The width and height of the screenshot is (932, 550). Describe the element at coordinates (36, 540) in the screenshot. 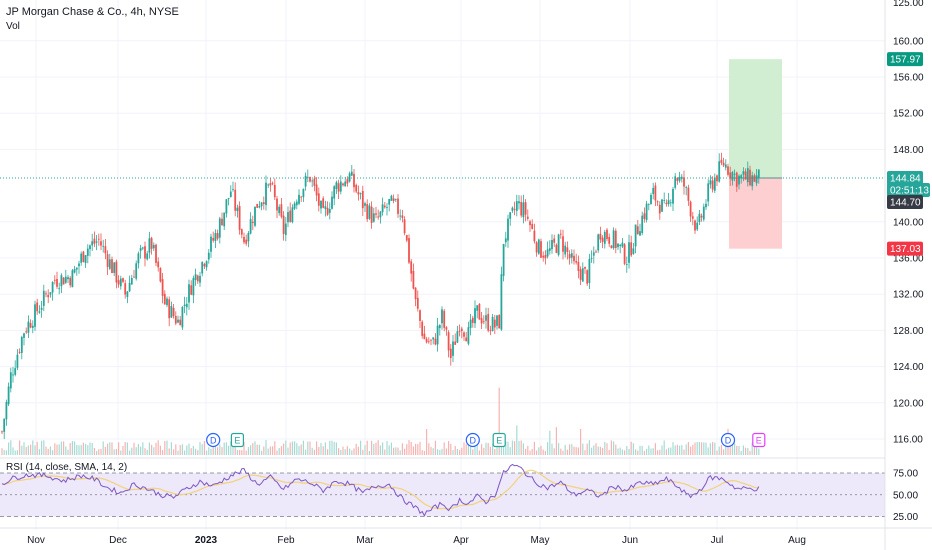

I see `time-tick-label: Nov` at that location.